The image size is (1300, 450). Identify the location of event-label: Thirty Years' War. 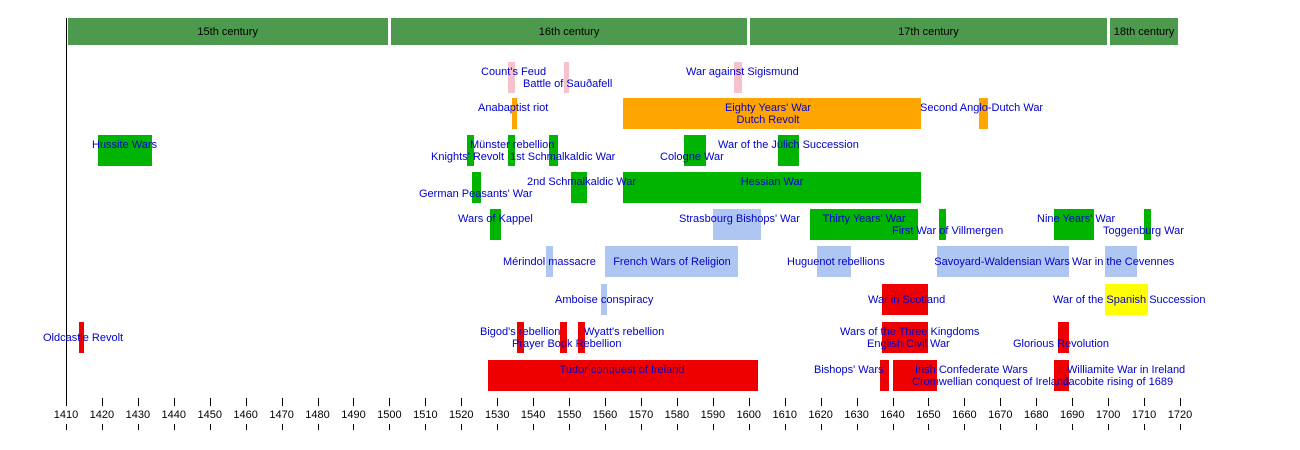
(864, 219).